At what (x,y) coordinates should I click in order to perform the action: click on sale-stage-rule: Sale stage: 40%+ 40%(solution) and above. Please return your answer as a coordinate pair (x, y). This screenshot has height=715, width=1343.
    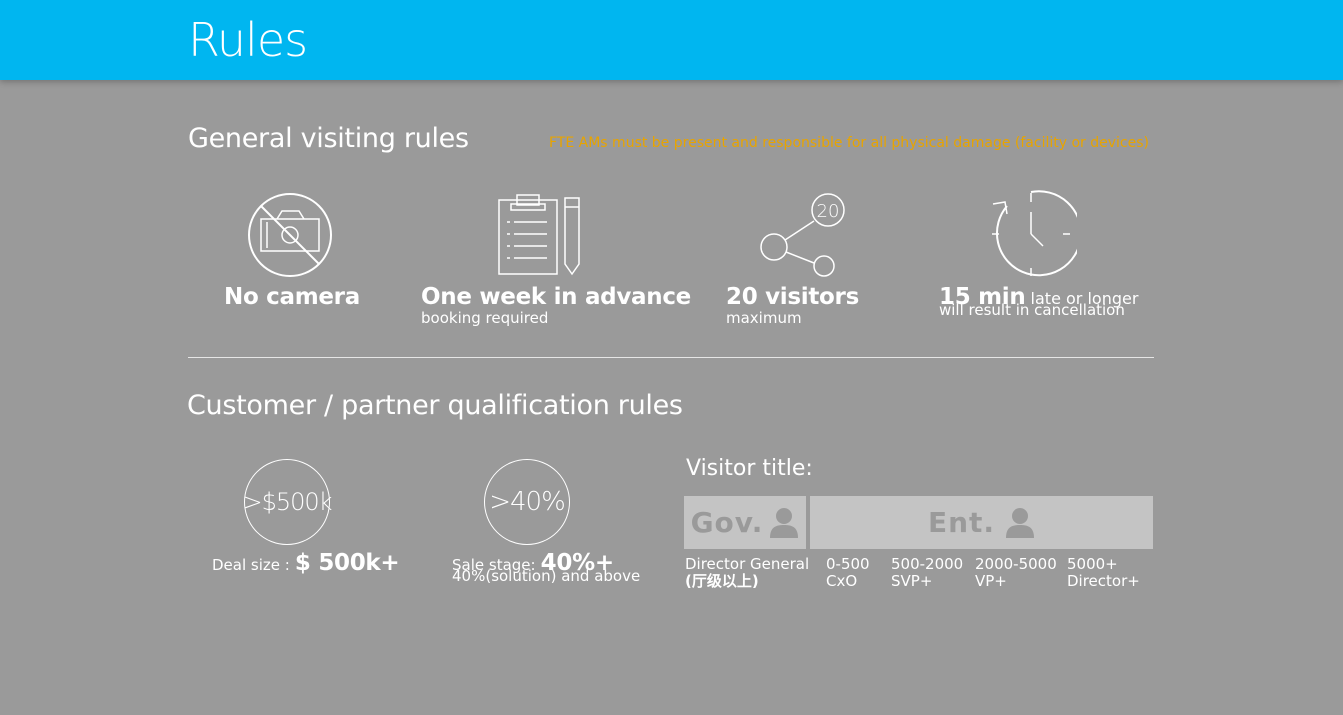
    Looking at the image, I should click on (546, 567).